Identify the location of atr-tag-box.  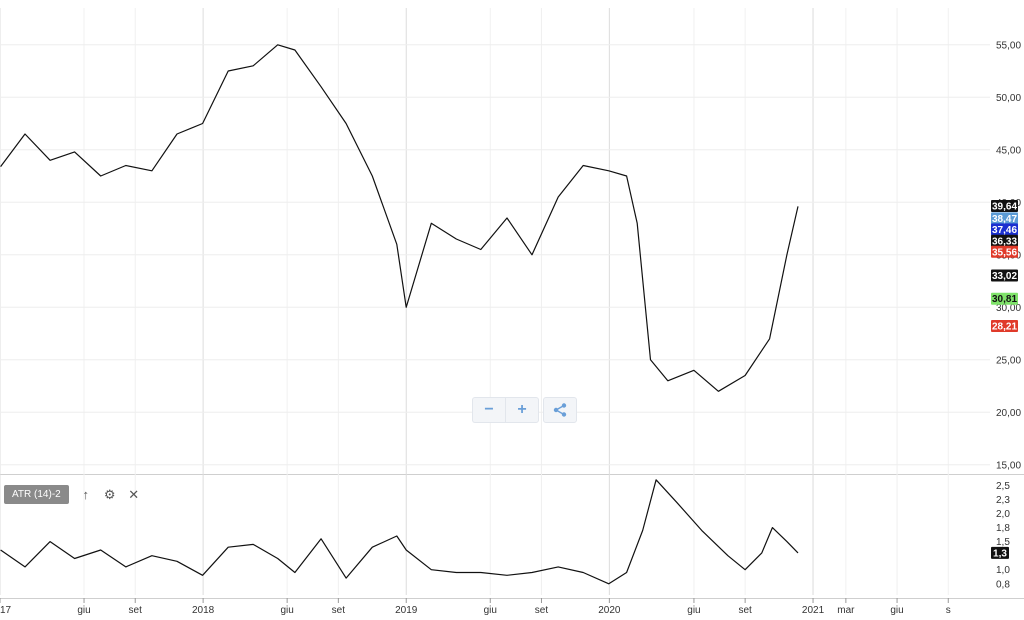
(1000, 552).